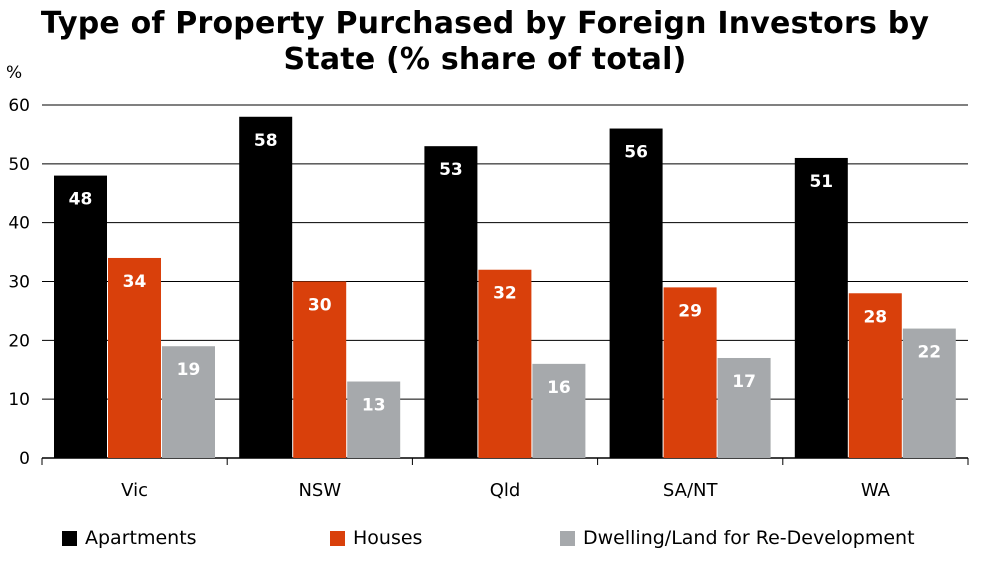 The height and width of the screenshot is (570, 1003). Describe the element at coordinates (505, 490) in the screenshot. I see `x-category-label: Qld` at that location.